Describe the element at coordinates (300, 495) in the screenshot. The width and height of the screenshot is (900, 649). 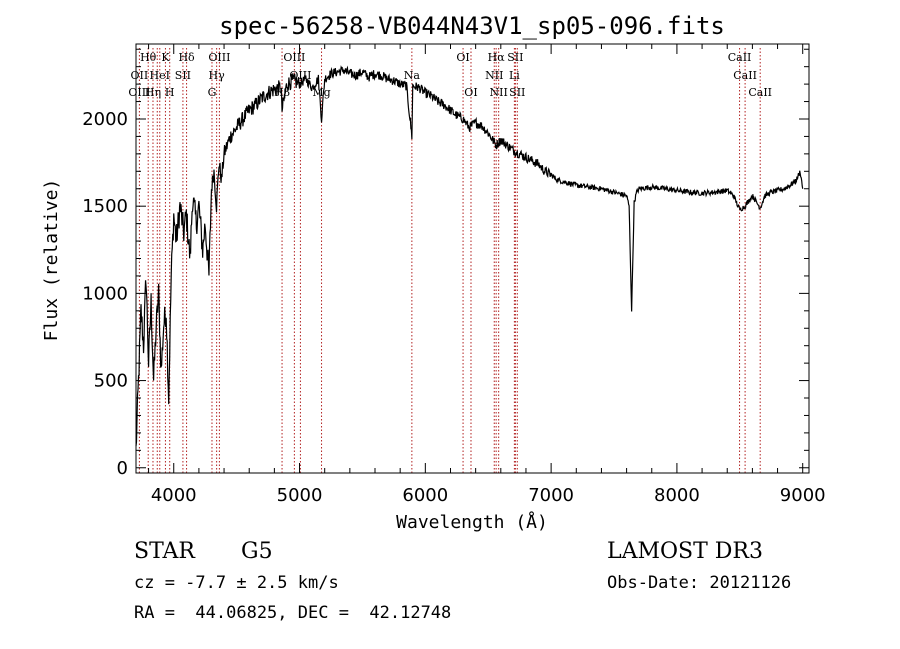
I see `x-tick-label: 5000` at that location.